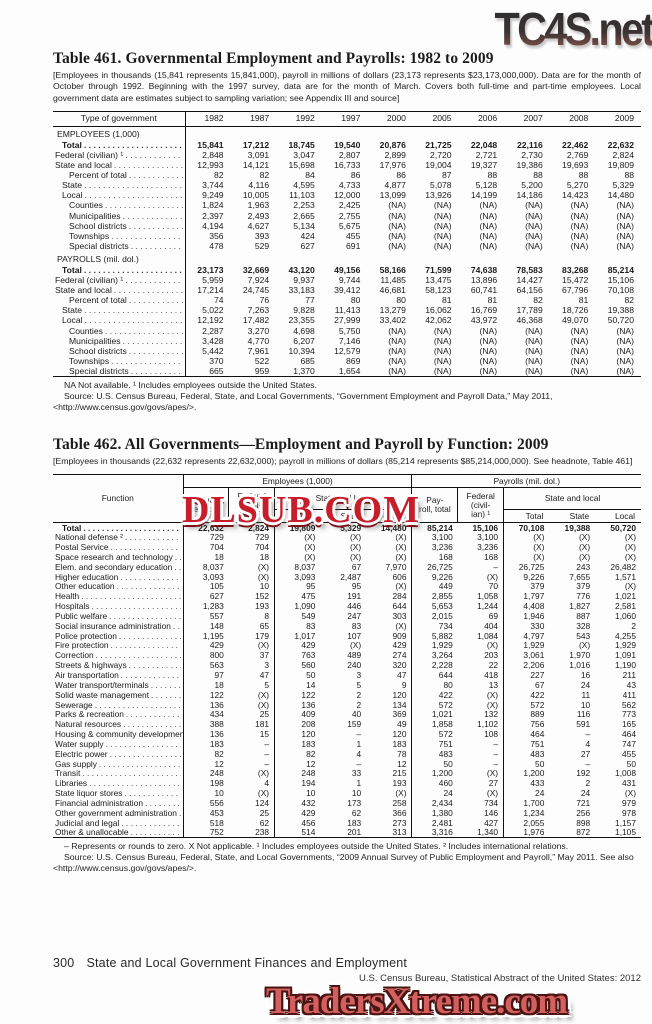 The image size is (652, 1024). Describe the element at coordinates (216, 586) in the screenshot. I see `cell-value: 105` at that location.